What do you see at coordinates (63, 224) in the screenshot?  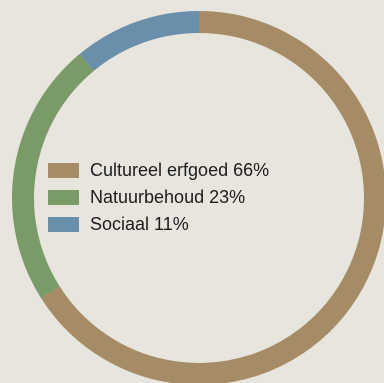 I see `legend-swatch-sociaal` at bounding box center [63, 224].